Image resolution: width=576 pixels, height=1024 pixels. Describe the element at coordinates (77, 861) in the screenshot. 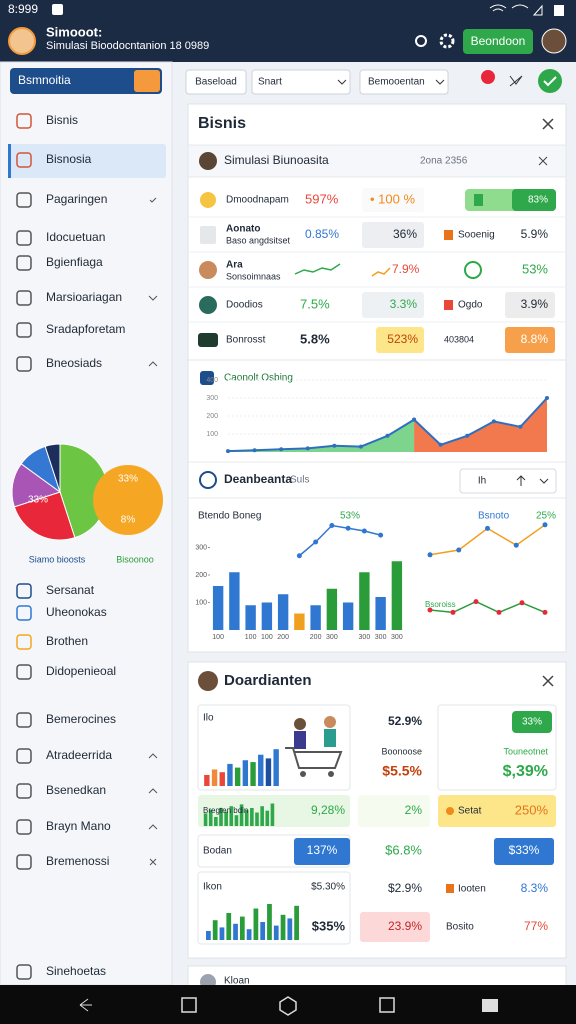

I see `menu-item: Bremenossi` at that location.